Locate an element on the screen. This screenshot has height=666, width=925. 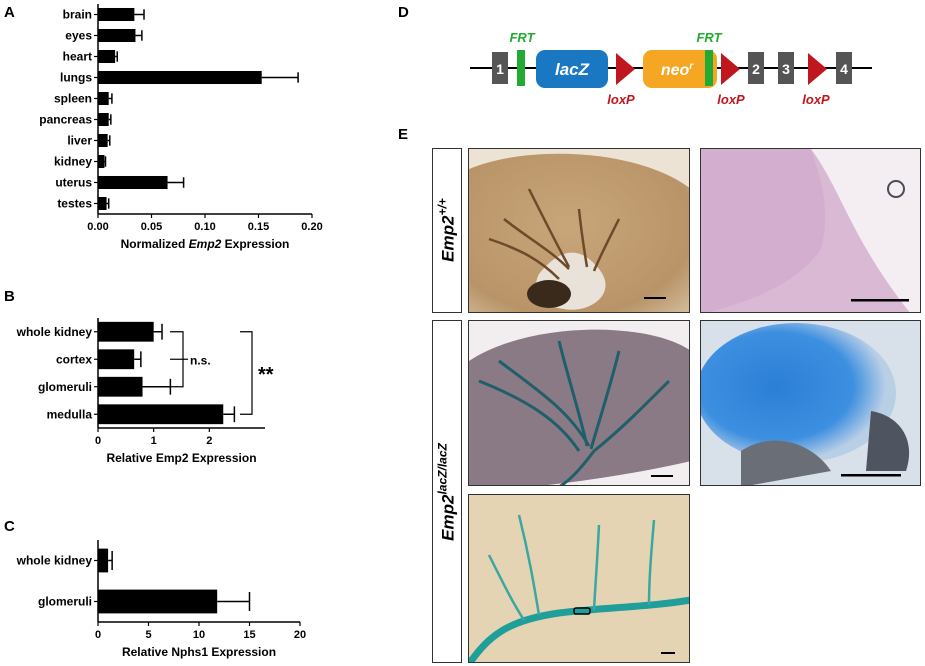
genotype-label-knockout: Emp2lacZ/lacZ is located at coordinates (446, 492).